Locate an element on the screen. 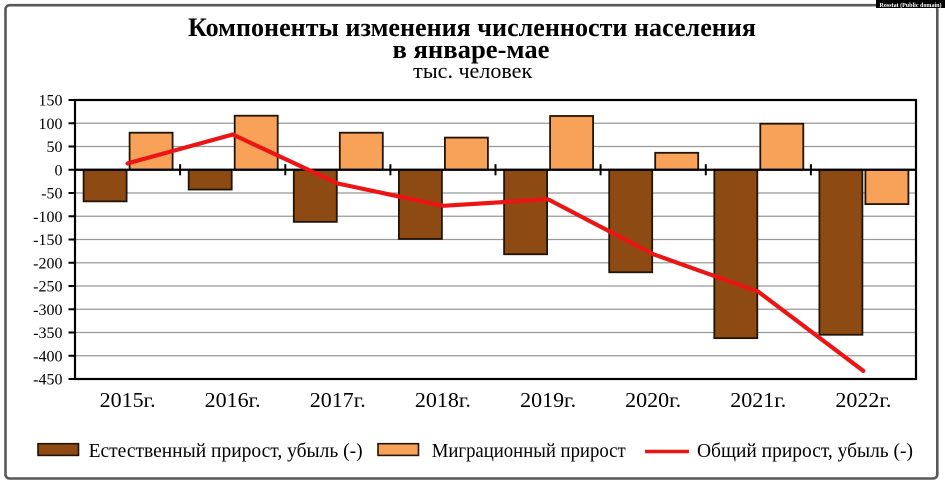  svg-text: 2017г. is located at coordinates (338, 400).